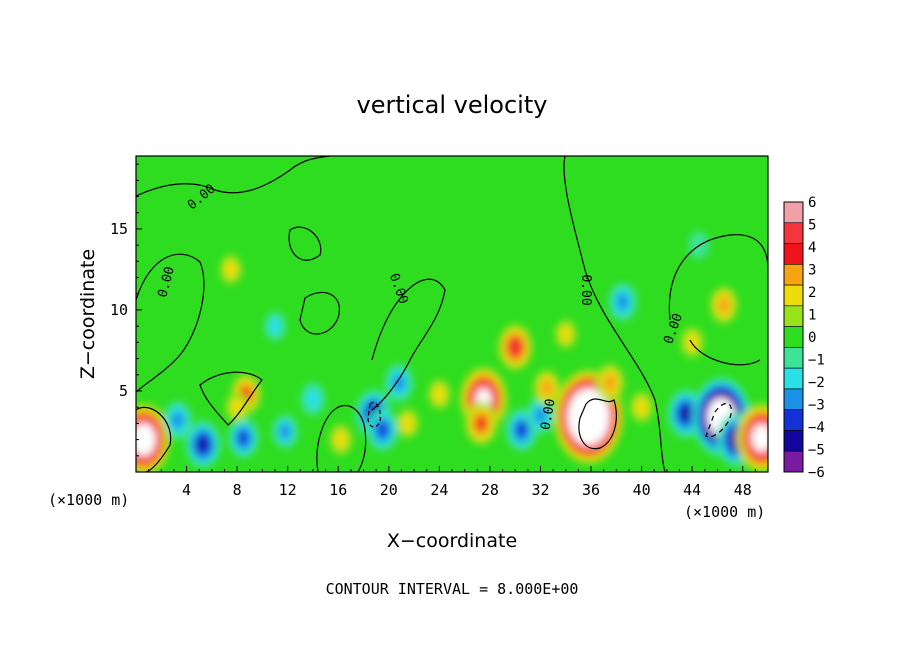 Image resolution: width=904 pixels, height=654 pixels. What do you see at coordinates (338, 490) in the screenshot?
I see `x-tick-label: 16` at bounding box center [338, 490].